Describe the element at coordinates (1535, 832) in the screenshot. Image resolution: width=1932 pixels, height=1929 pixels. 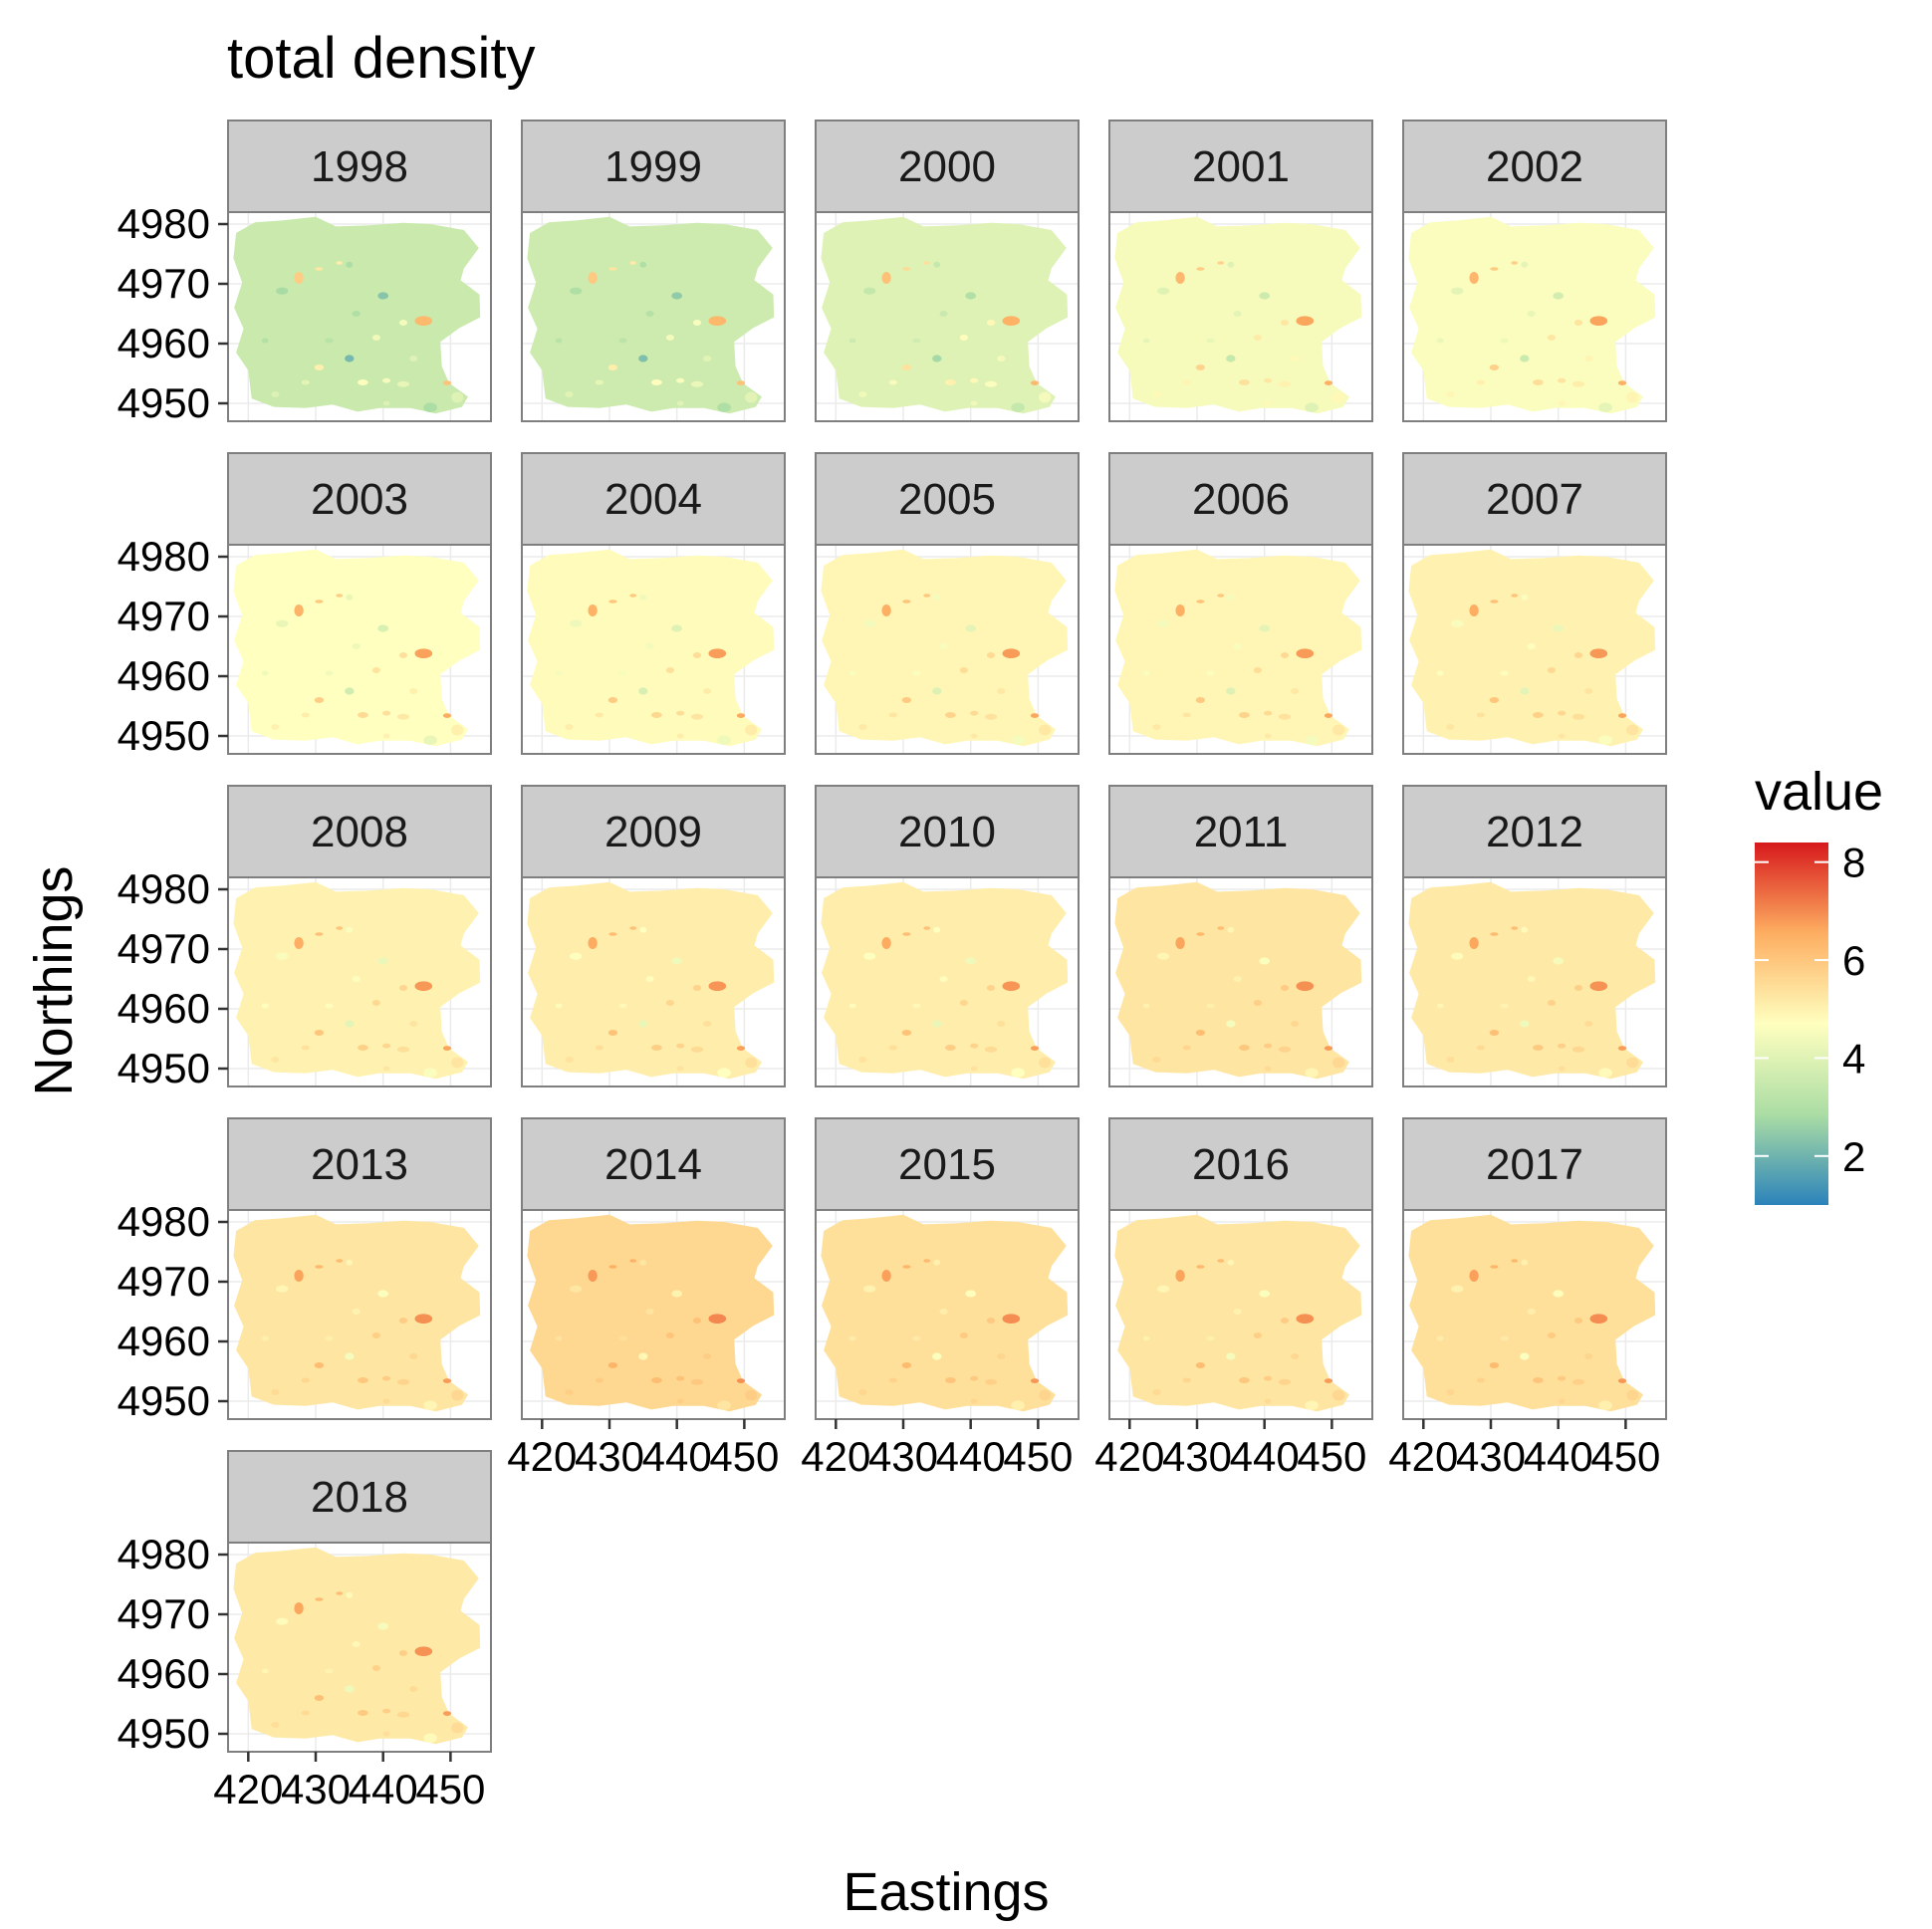
I see `facet-strip-label: 2012` at that location.